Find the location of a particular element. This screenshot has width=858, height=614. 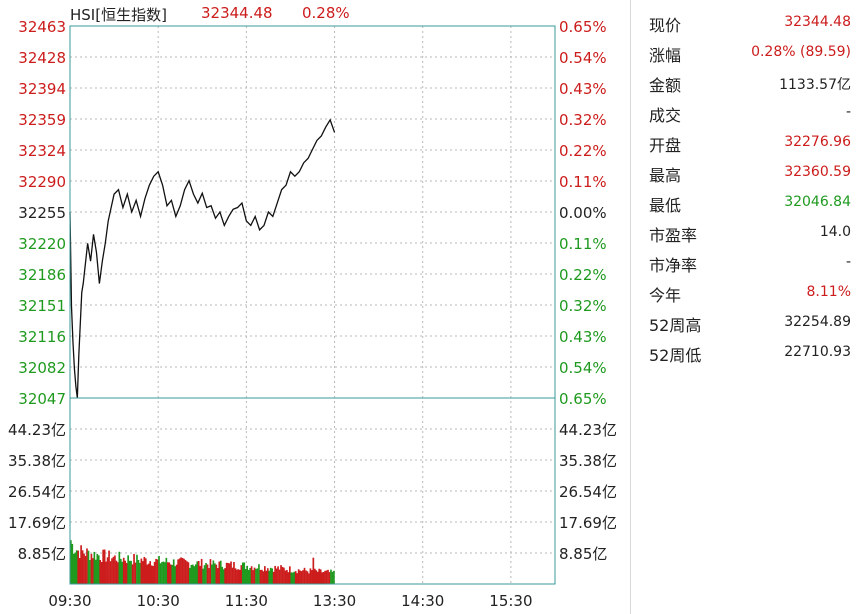

price-tick-label: 32463 is located at coordinates (42, 27).